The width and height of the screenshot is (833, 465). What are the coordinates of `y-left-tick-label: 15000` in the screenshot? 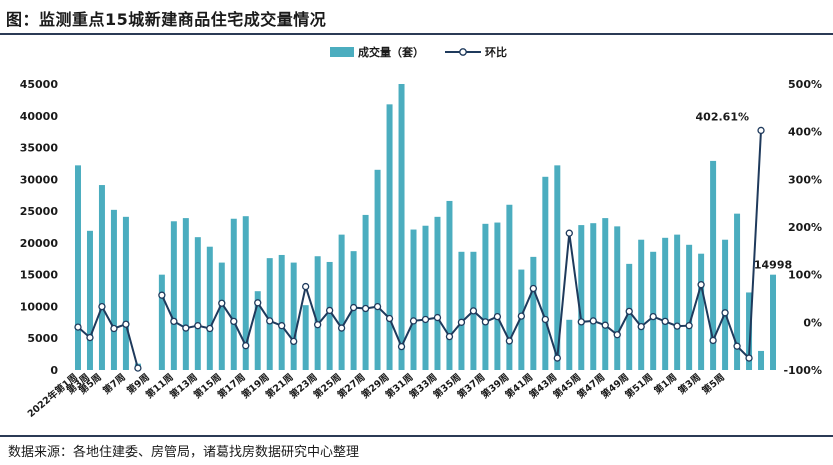 It's located at (39, 275).